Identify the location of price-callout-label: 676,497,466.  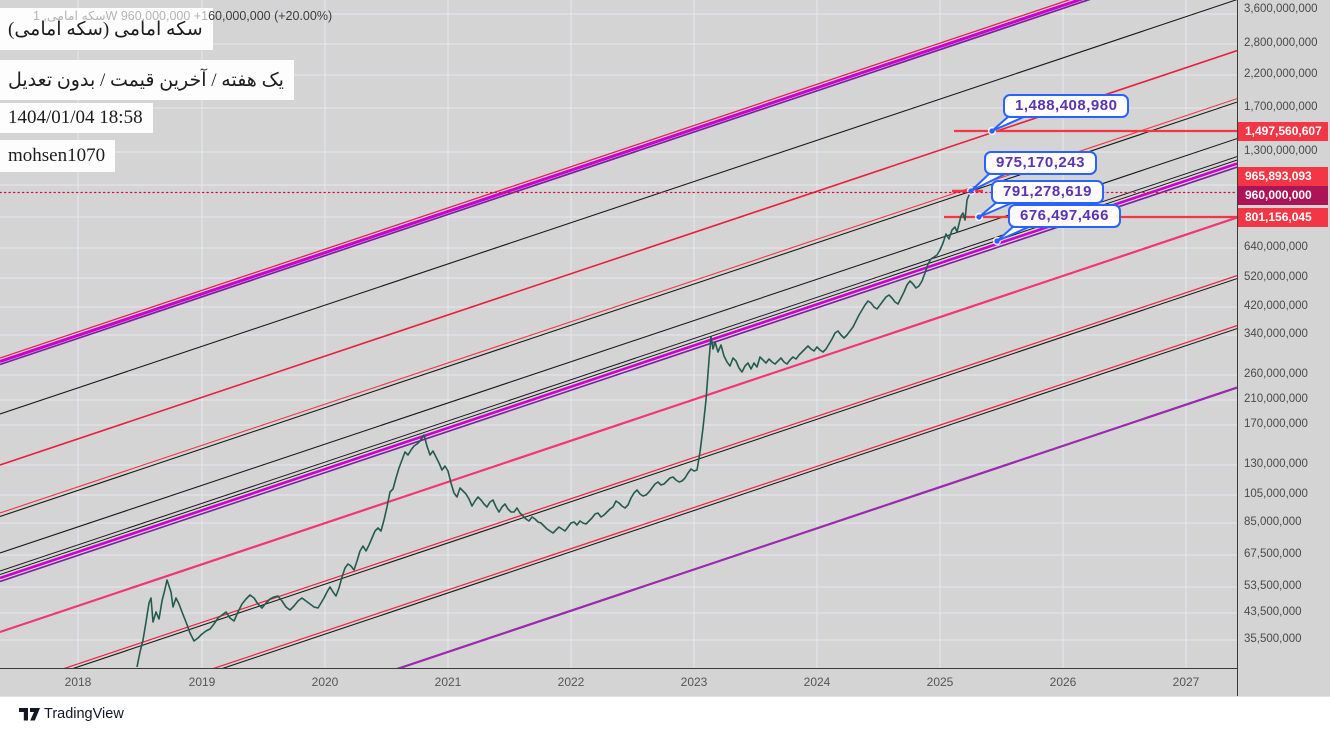
(1064, 216).